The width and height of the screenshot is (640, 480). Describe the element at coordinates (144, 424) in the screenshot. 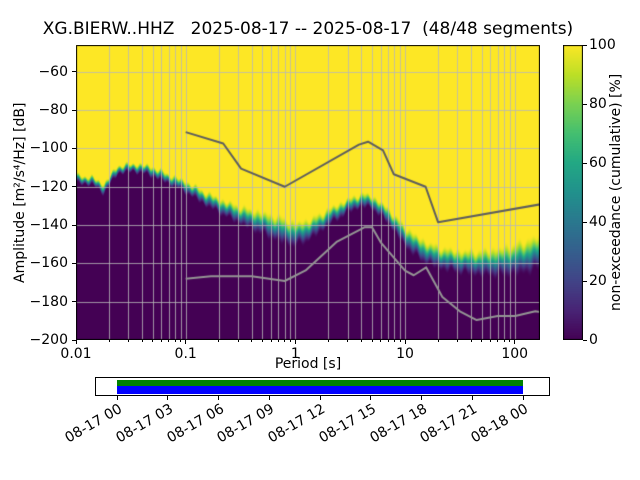

I see `time-tick-label: 08-17 03` at that location.